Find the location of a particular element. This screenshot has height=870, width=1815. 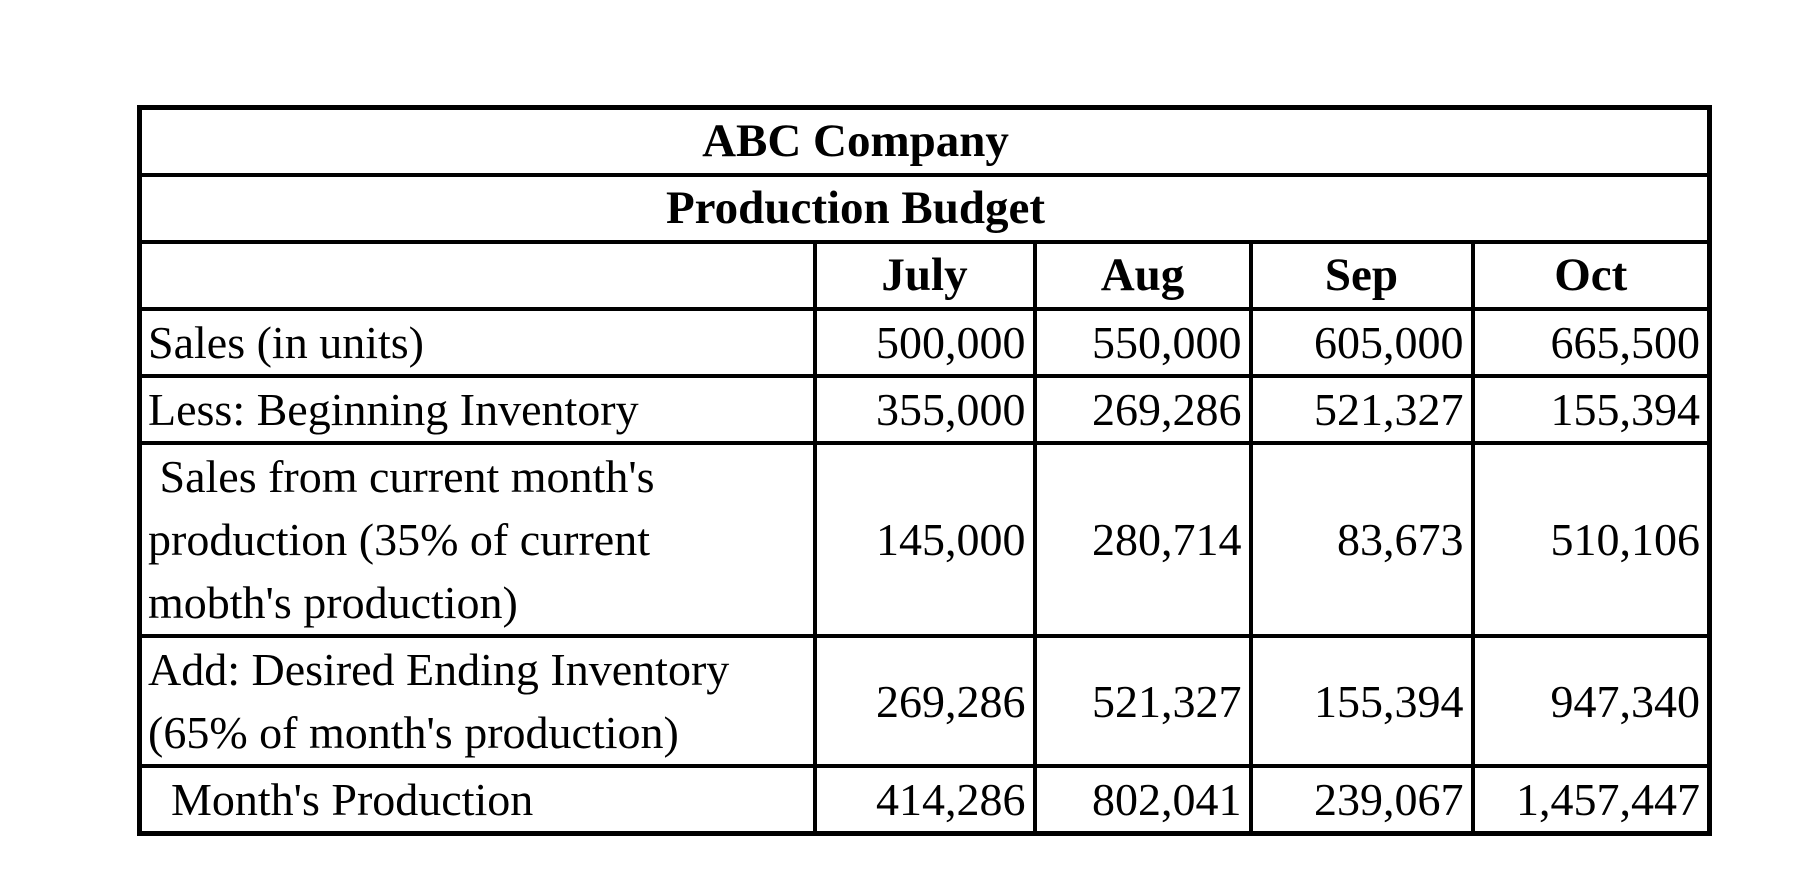

cell-value: 947,340 is located at coordinates (1591, 701).